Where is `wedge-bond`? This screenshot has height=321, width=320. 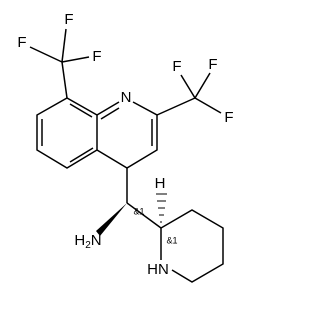 wedge-bond is located at coordinates (111, 219).